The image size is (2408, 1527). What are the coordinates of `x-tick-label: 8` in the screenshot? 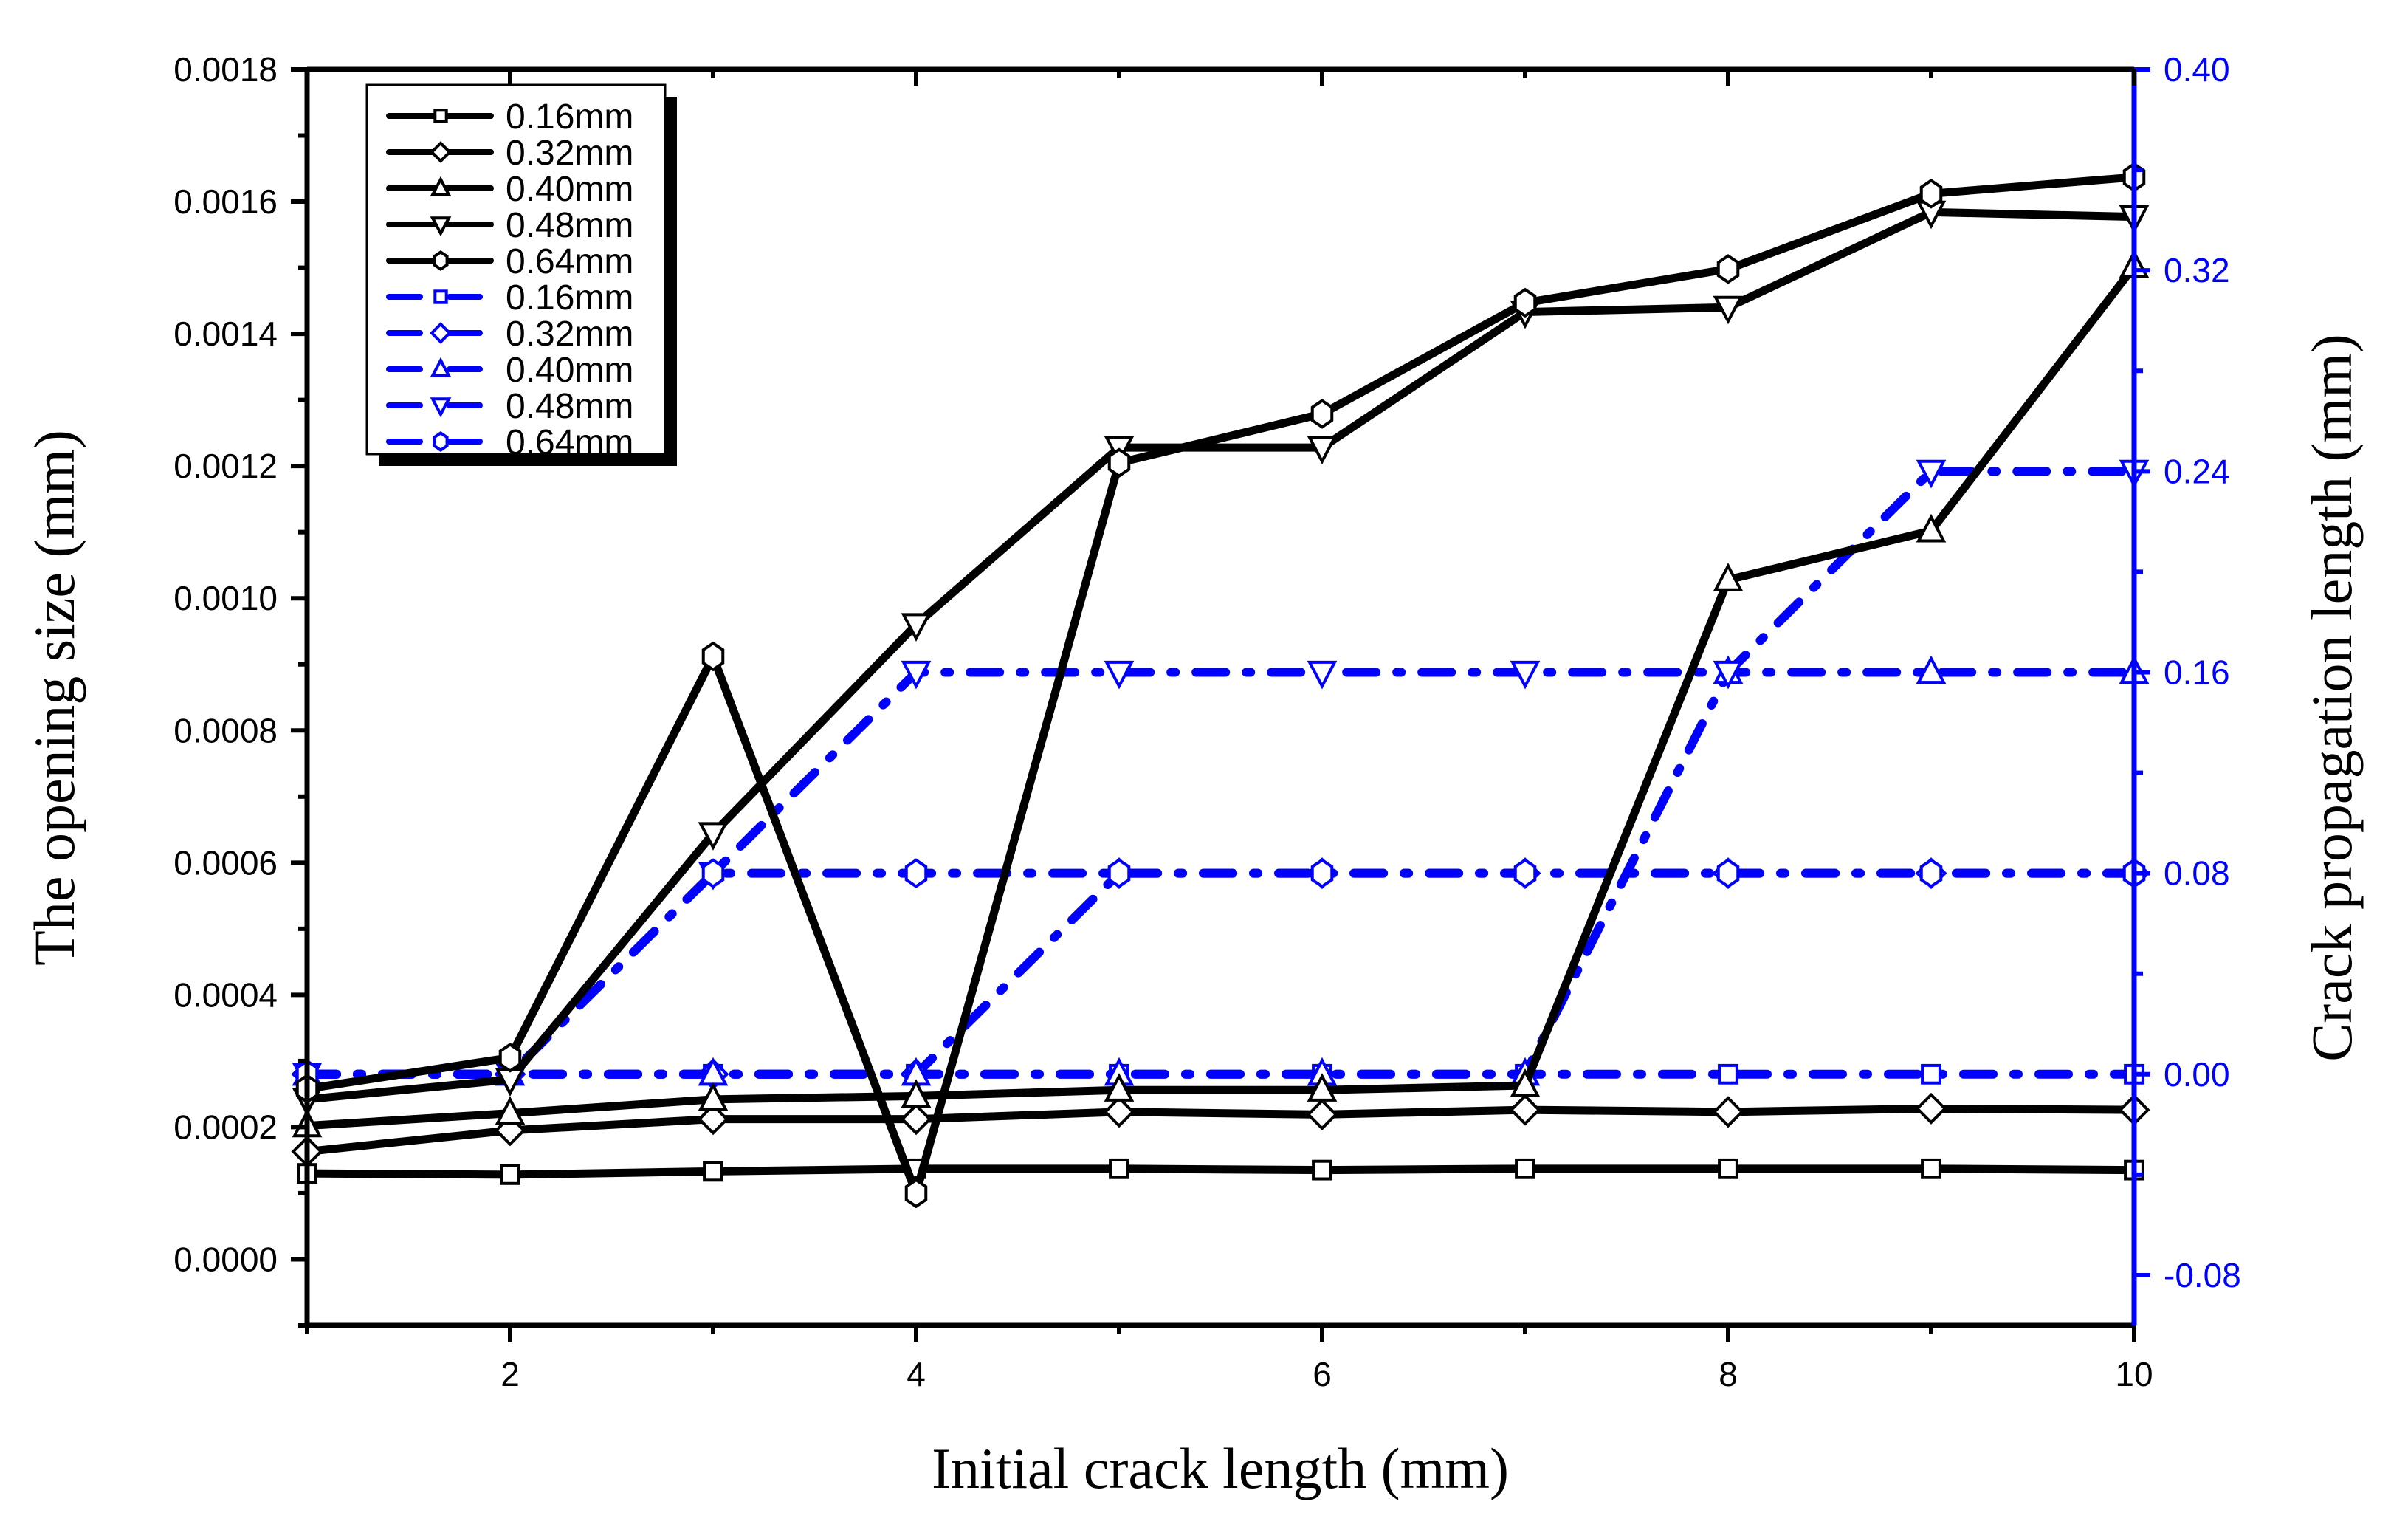 It's located at (1728, 1374).